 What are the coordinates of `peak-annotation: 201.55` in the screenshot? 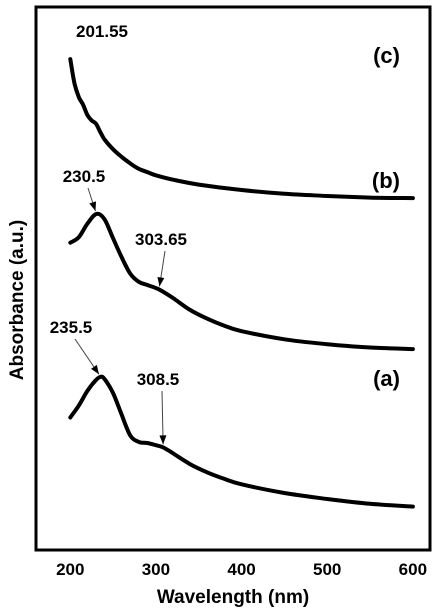 It's located at (102, 31).